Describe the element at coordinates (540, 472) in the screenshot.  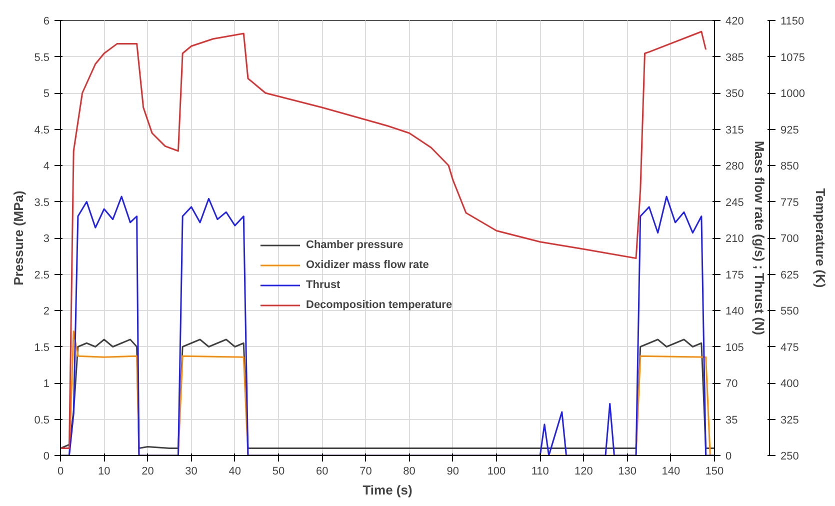
I see `x-tick-label: 110` at that location.